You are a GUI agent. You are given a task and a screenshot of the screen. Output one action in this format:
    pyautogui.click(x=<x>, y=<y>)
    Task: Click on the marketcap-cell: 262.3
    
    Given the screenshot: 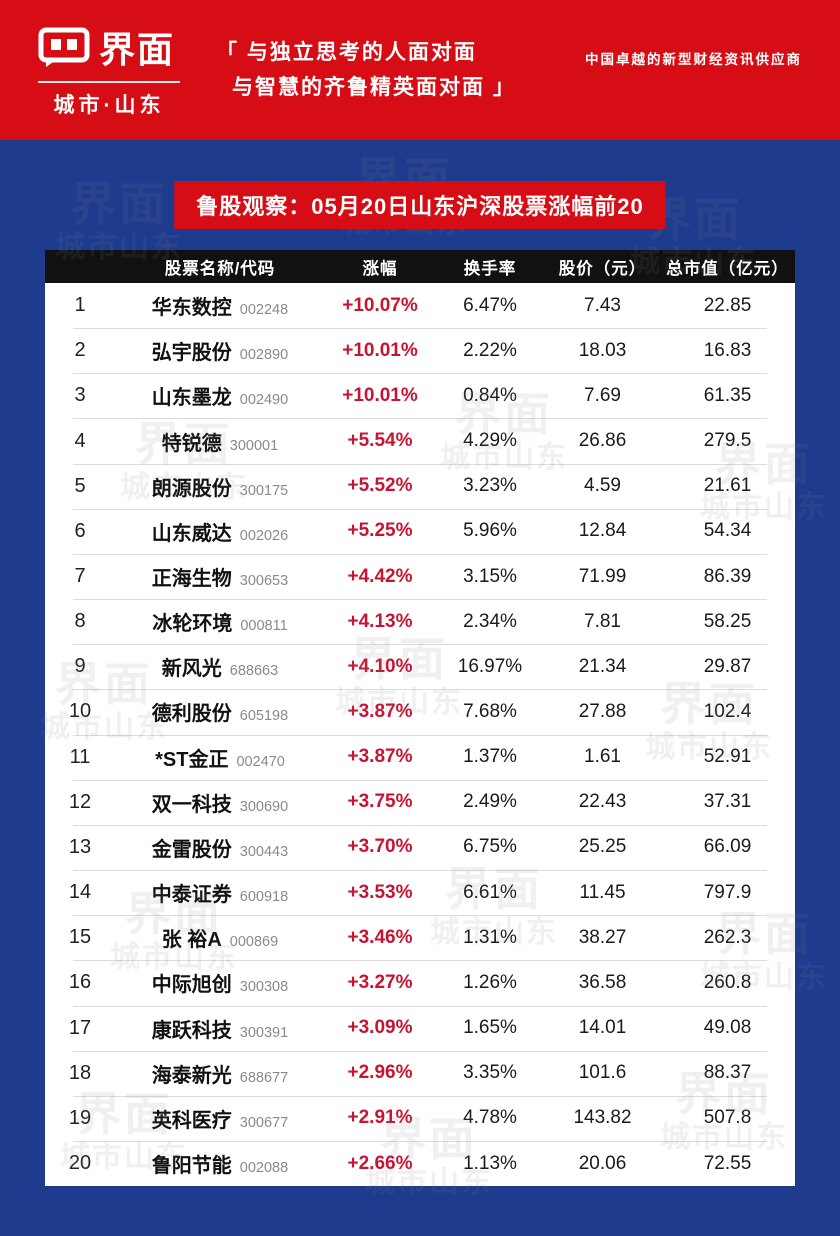 What is the action you would take?
    pyautogui.click(x=727, y=937)
    